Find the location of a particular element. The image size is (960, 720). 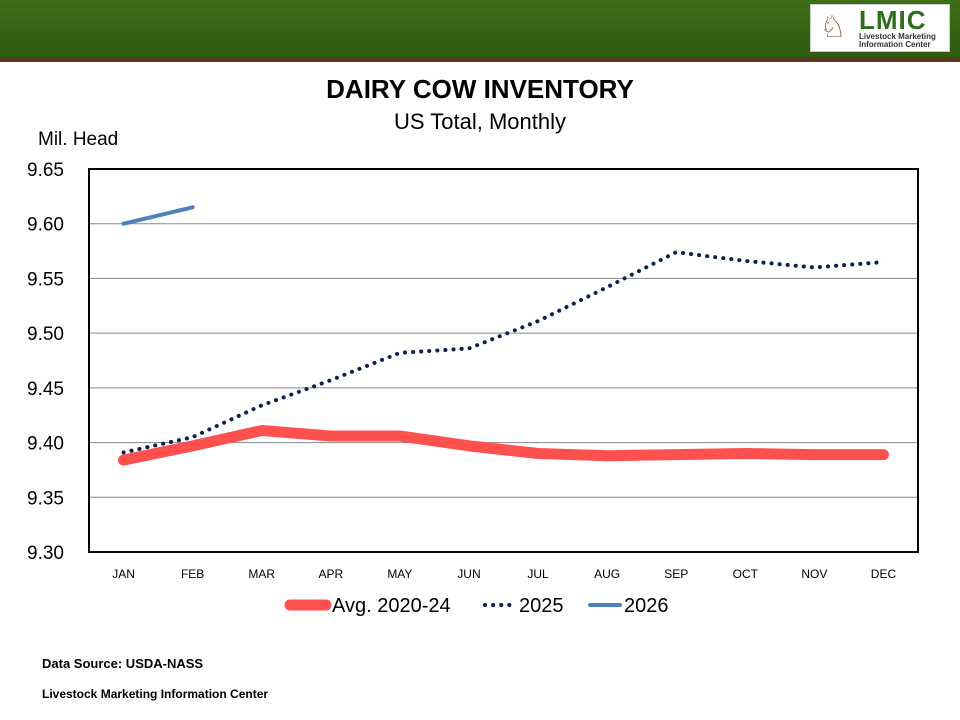

x-tick-label: MAR is located at coordinates (261, 574).